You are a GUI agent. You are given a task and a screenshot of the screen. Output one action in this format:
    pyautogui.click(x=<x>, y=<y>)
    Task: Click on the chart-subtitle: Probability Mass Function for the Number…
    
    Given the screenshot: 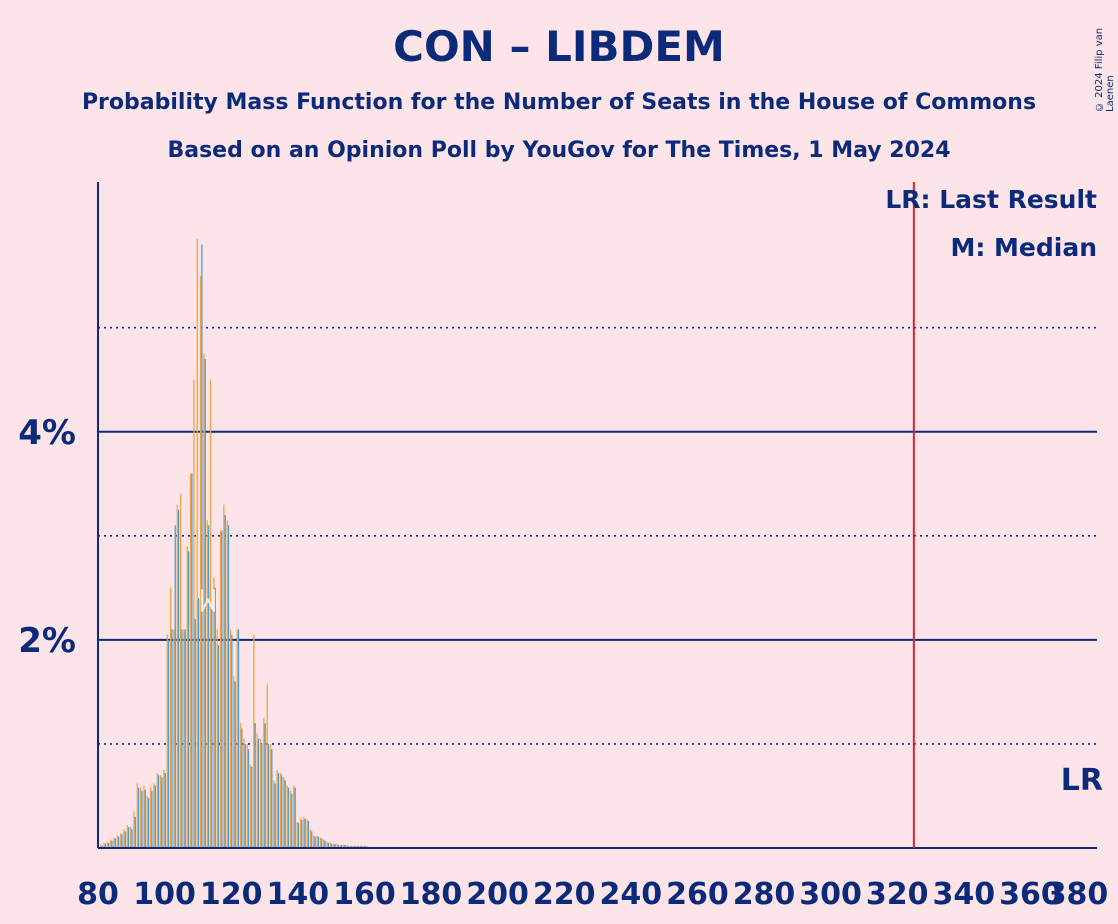 What is the action you would take?
    pyautogui.click(x=559, y=102)
    